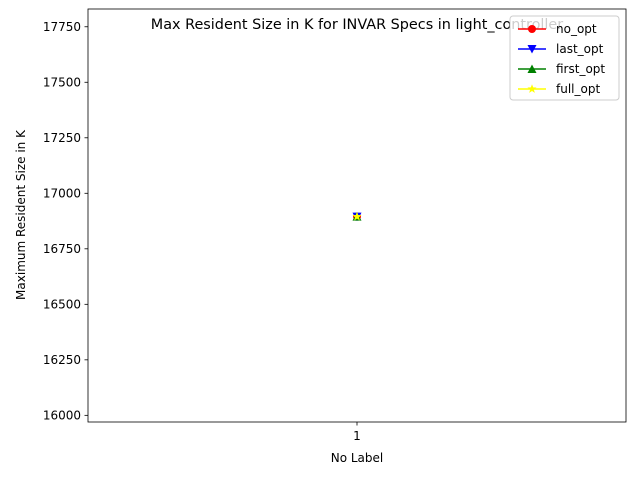 The image size is (640, 484). Describe the element at coordinates (62, 193) in the screenshot. I see `y-tick-label: 17000` at that location.